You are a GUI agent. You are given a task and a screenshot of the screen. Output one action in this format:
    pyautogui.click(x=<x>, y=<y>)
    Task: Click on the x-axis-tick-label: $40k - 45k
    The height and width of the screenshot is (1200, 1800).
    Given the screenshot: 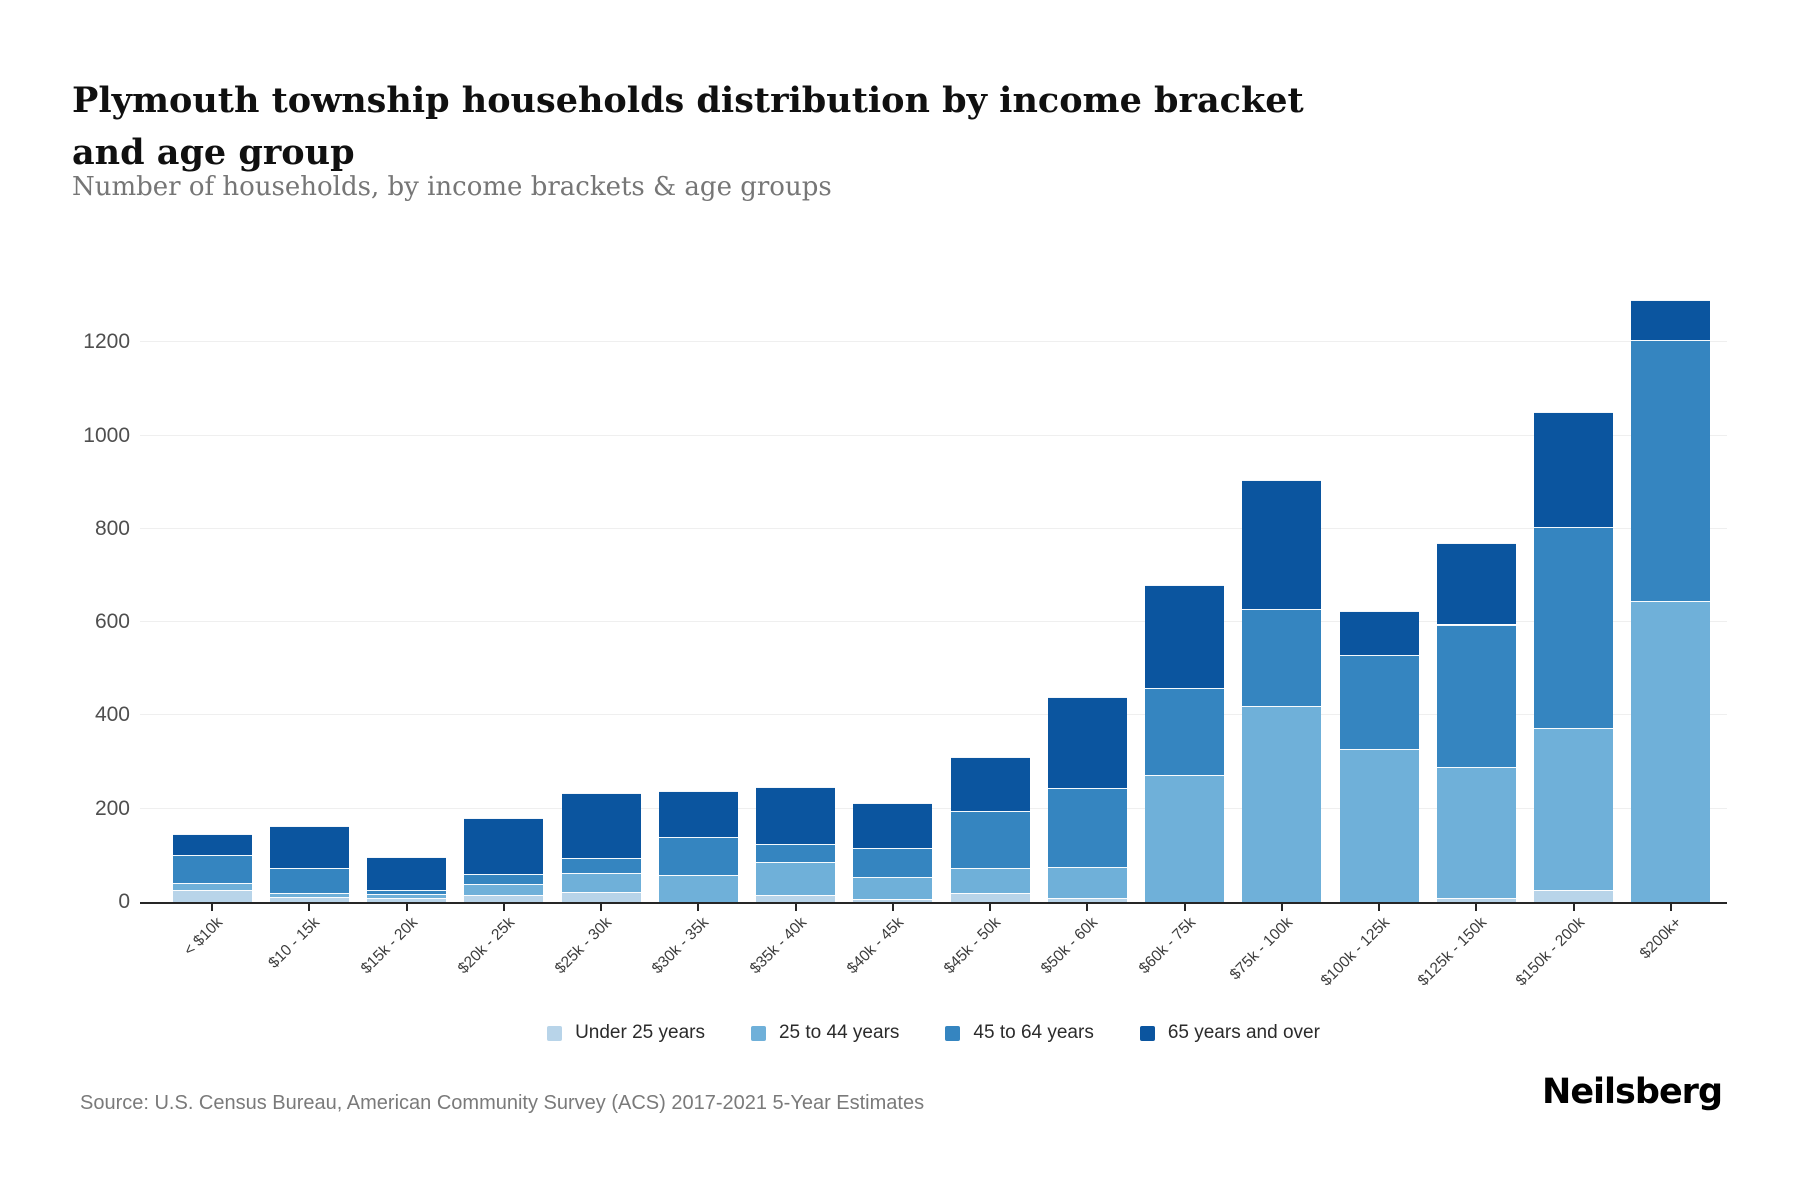 What is the action you would take?
    pyautogui.click(x=875, y=946)
    